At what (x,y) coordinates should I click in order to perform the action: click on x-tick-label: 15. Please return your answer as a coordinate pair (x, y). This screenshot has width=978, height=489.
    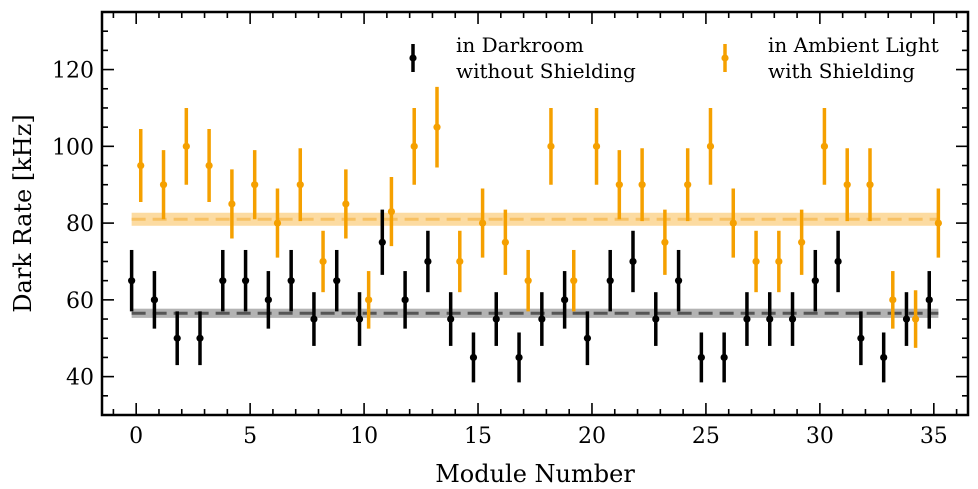
    Looking at the image, I should click on (478, 436).